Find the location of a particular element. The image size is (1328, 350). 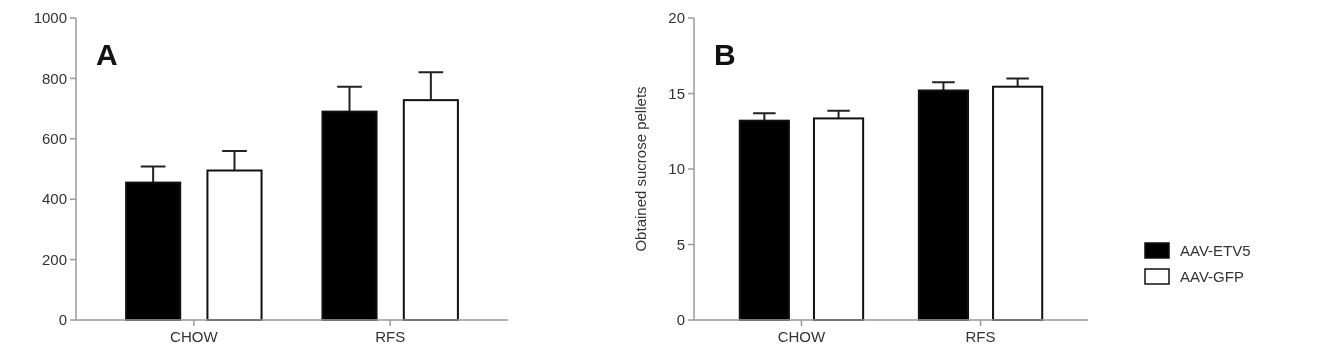

legend-label: AAV-ETV5 is located at coordinates (1215, 251).